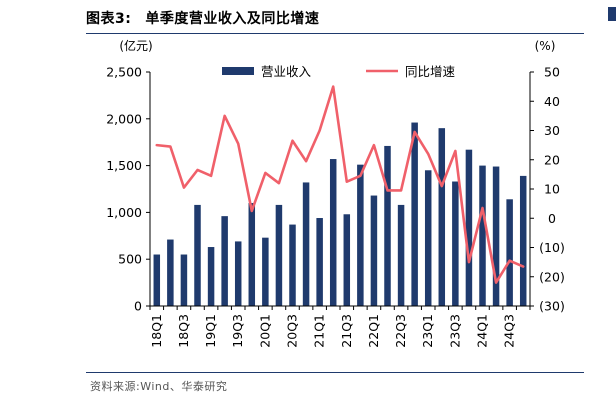 This screenshot has height=403, width=616. I want to click on right-tick-label: 20, so click(552, 159).